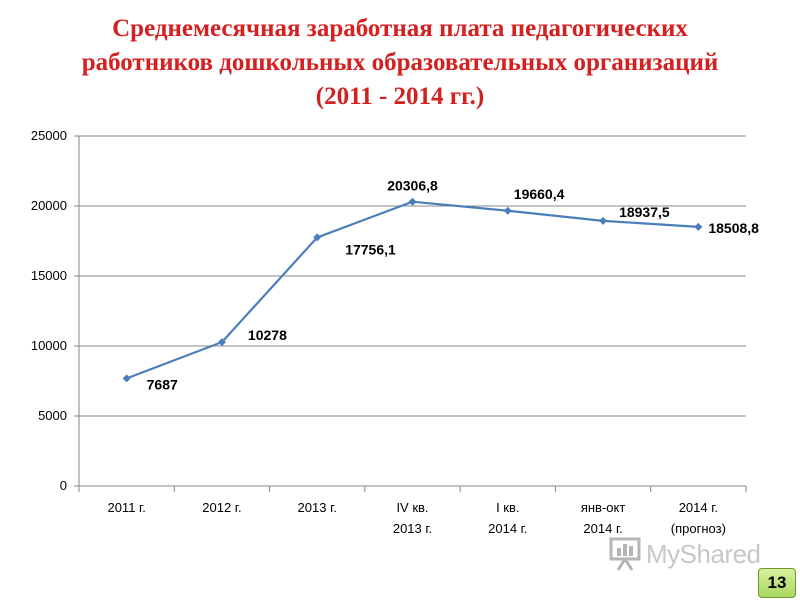 This screenshot has height=600, width=800. Describe the element at coordinates (603, 518) in the screenshot. I see `x-tick-label: янв-окт 2014 г.` at that location.